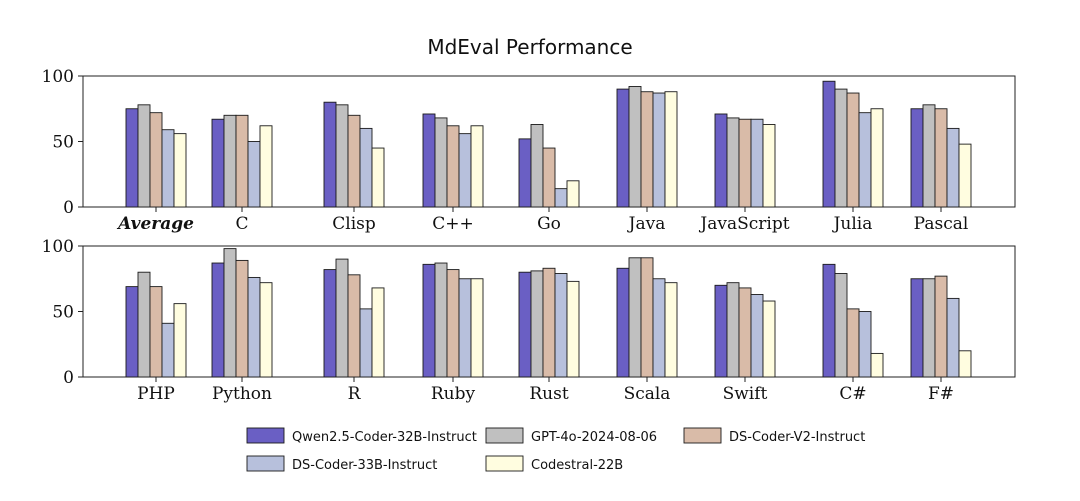  Describe the element at coordinates (549, 322) in the screenshot. I see `bar-rust-ds-coder-v2-instruct` at that location.